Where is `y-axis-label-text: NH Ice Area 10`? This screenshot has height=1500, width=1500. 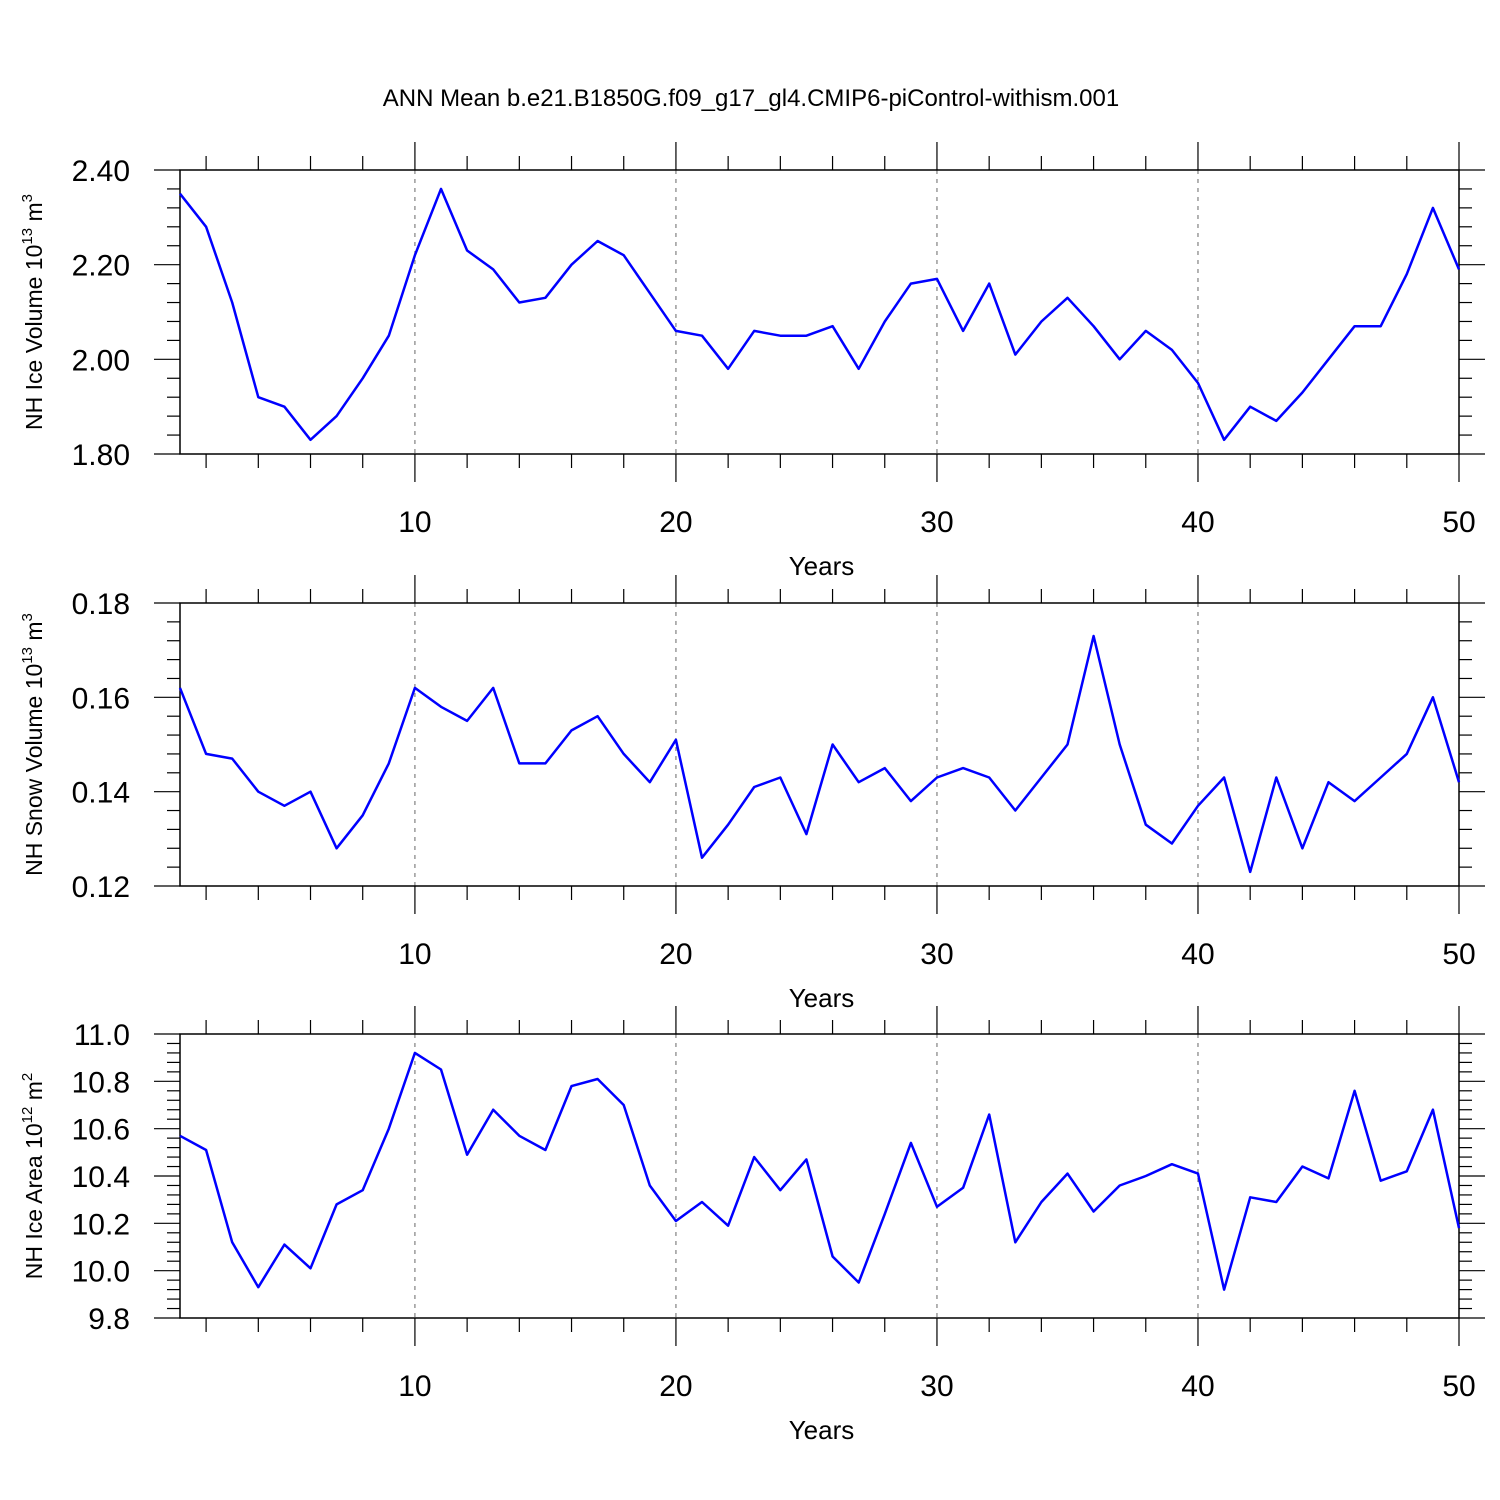 y-axis-label-text: NH Ice Area 10 is located at coordinates (34, 1201).